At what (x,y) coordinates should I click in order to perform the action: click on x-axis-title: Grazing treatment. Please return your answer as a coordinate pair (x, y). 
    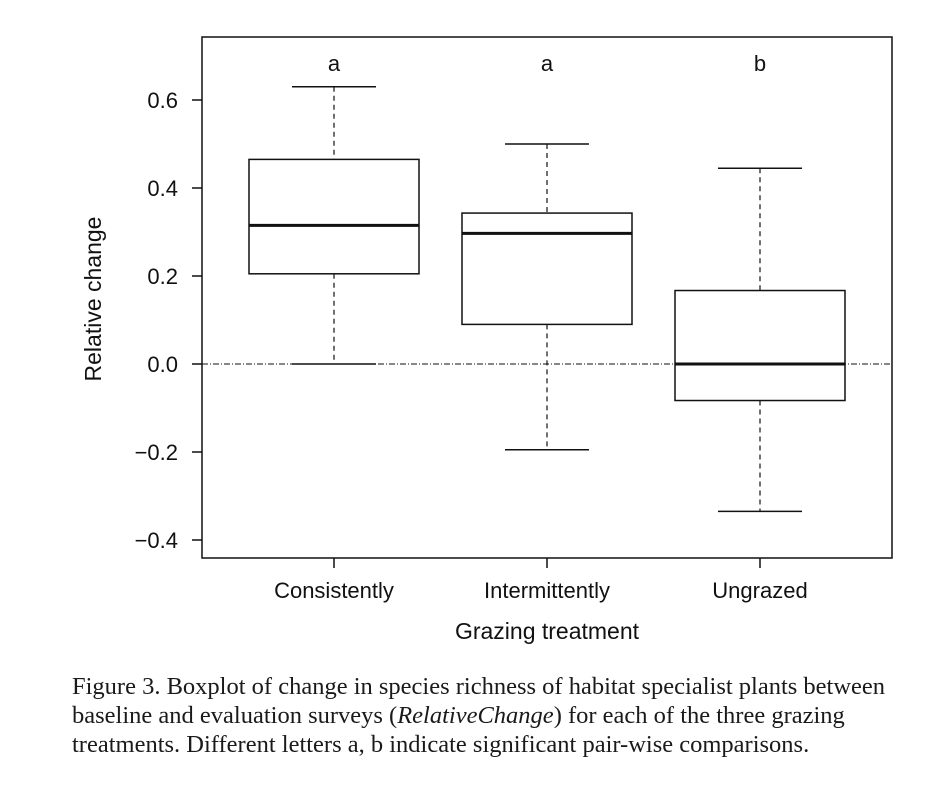
    Looking at the image, I should click on (547, 631).